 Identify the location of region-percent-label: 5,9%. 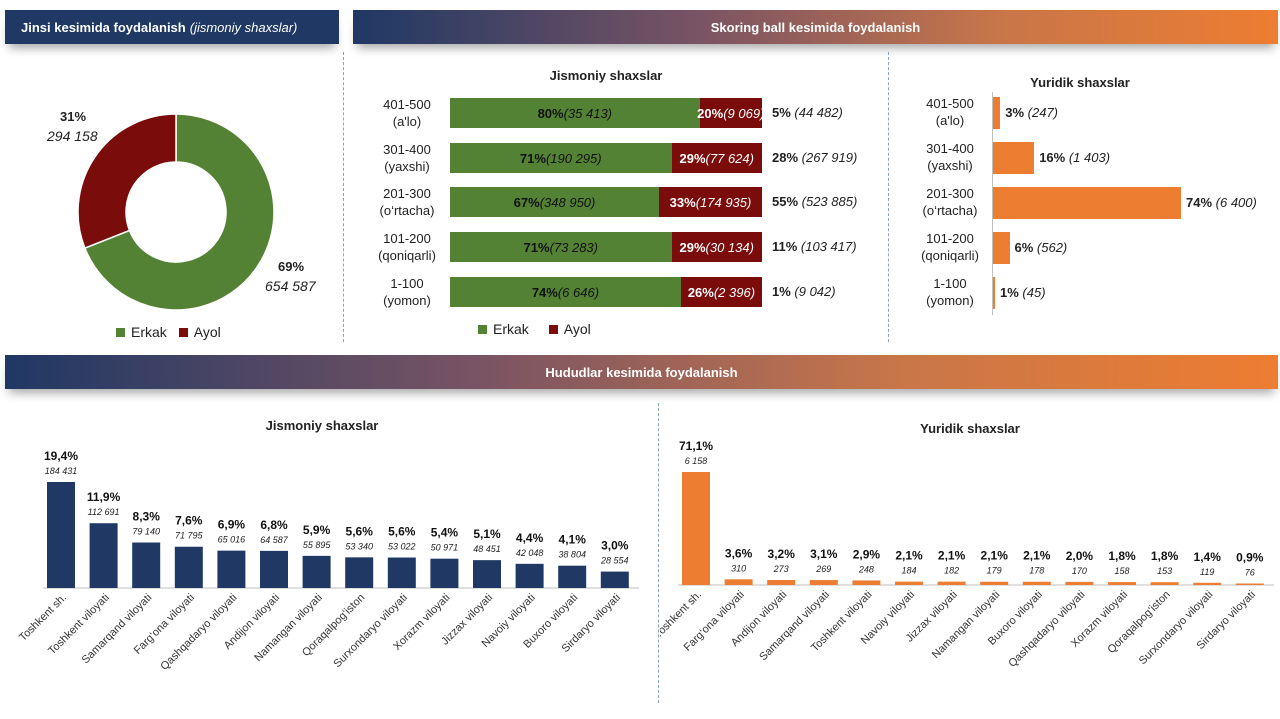
(317, 530).